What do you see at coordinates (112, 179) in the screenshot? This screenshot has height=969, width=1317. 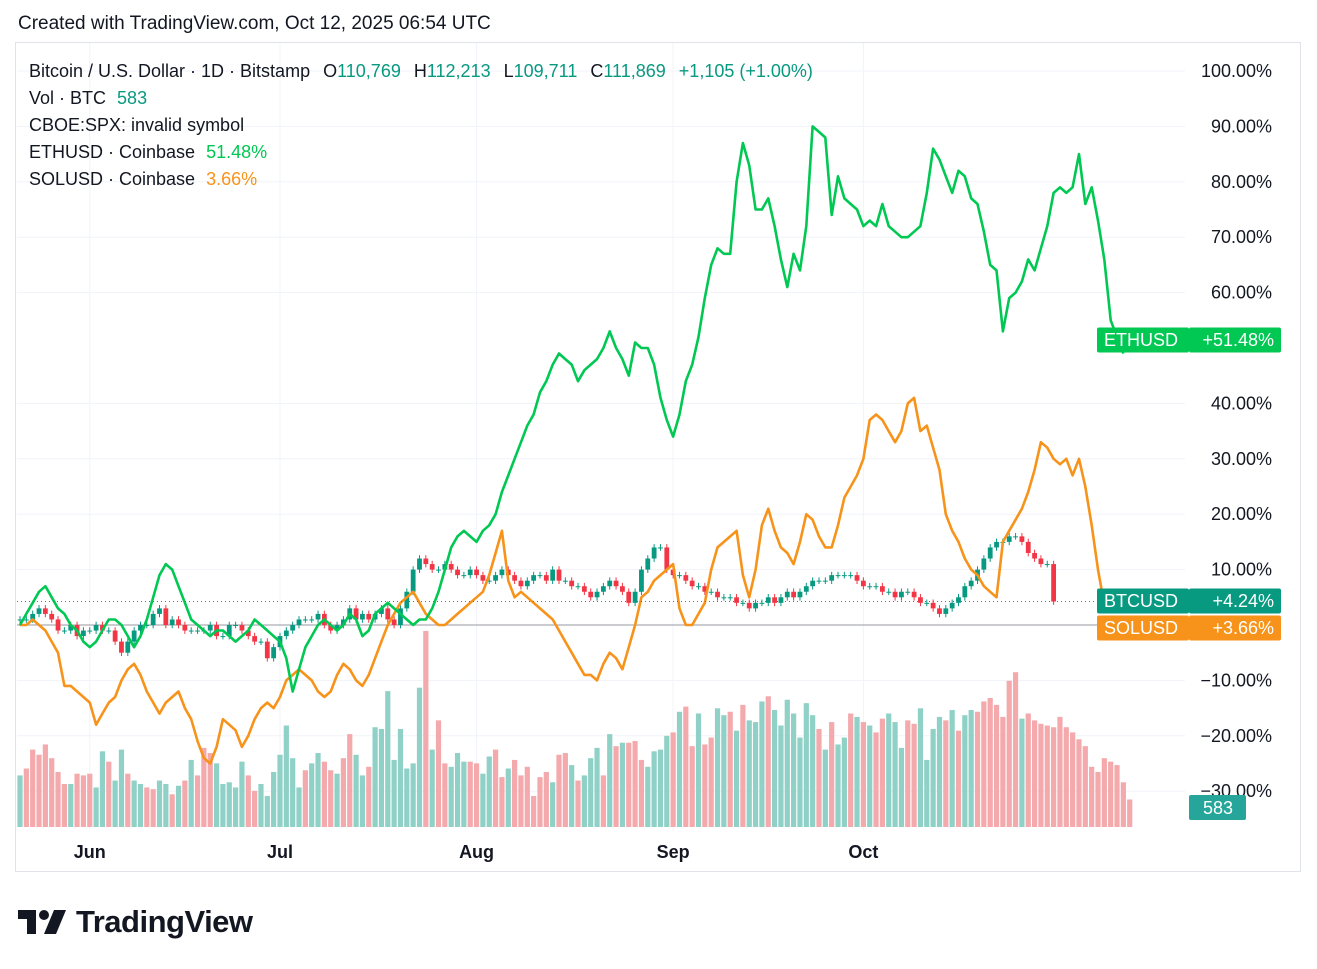 I see `legend-sol-label: SOLUSD · Coinbase` at bounding box center [112, 179].